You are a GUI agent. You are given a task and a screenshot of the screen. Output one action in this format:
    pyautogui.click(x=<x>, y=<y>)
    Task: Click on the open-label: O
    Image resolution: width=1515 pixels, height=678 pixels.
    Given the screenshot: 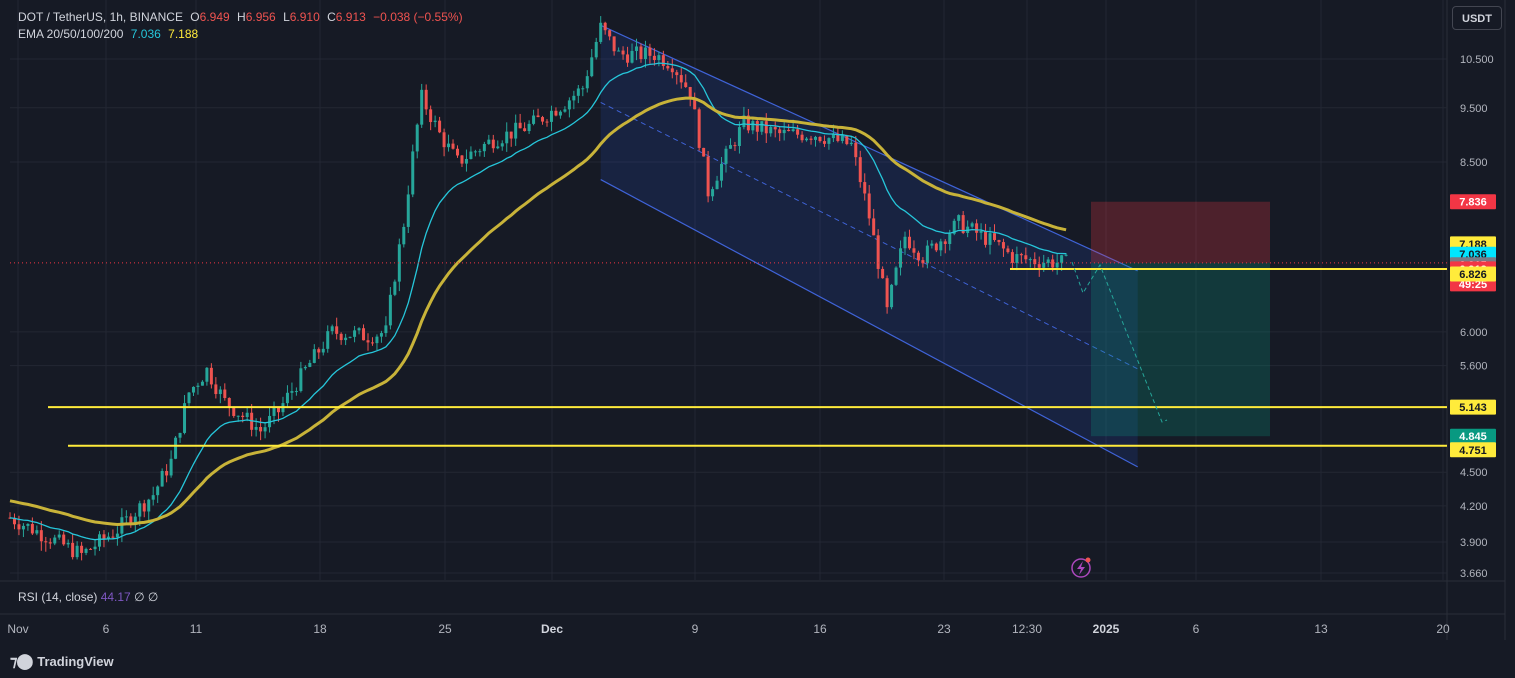 What is the action you would take?
    pyautogui.click(x=195, y=17)
    